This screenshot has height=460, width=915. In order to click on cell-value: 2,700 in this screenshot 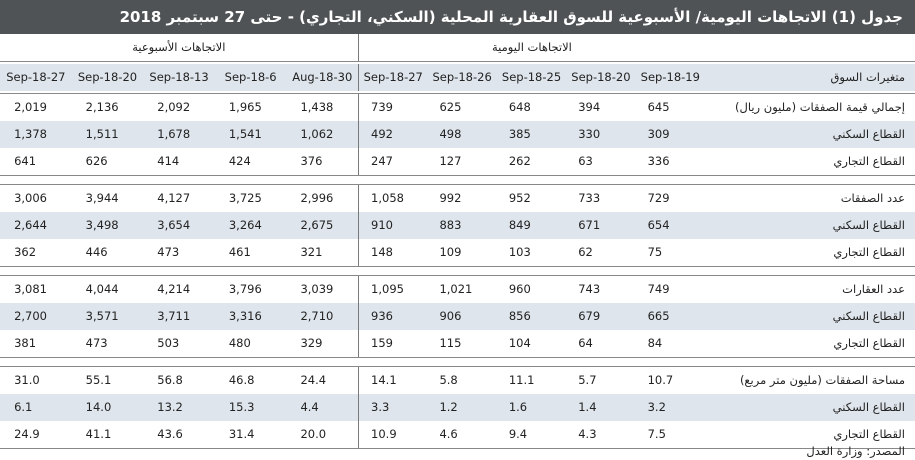, I will do `click(31, 316)`.